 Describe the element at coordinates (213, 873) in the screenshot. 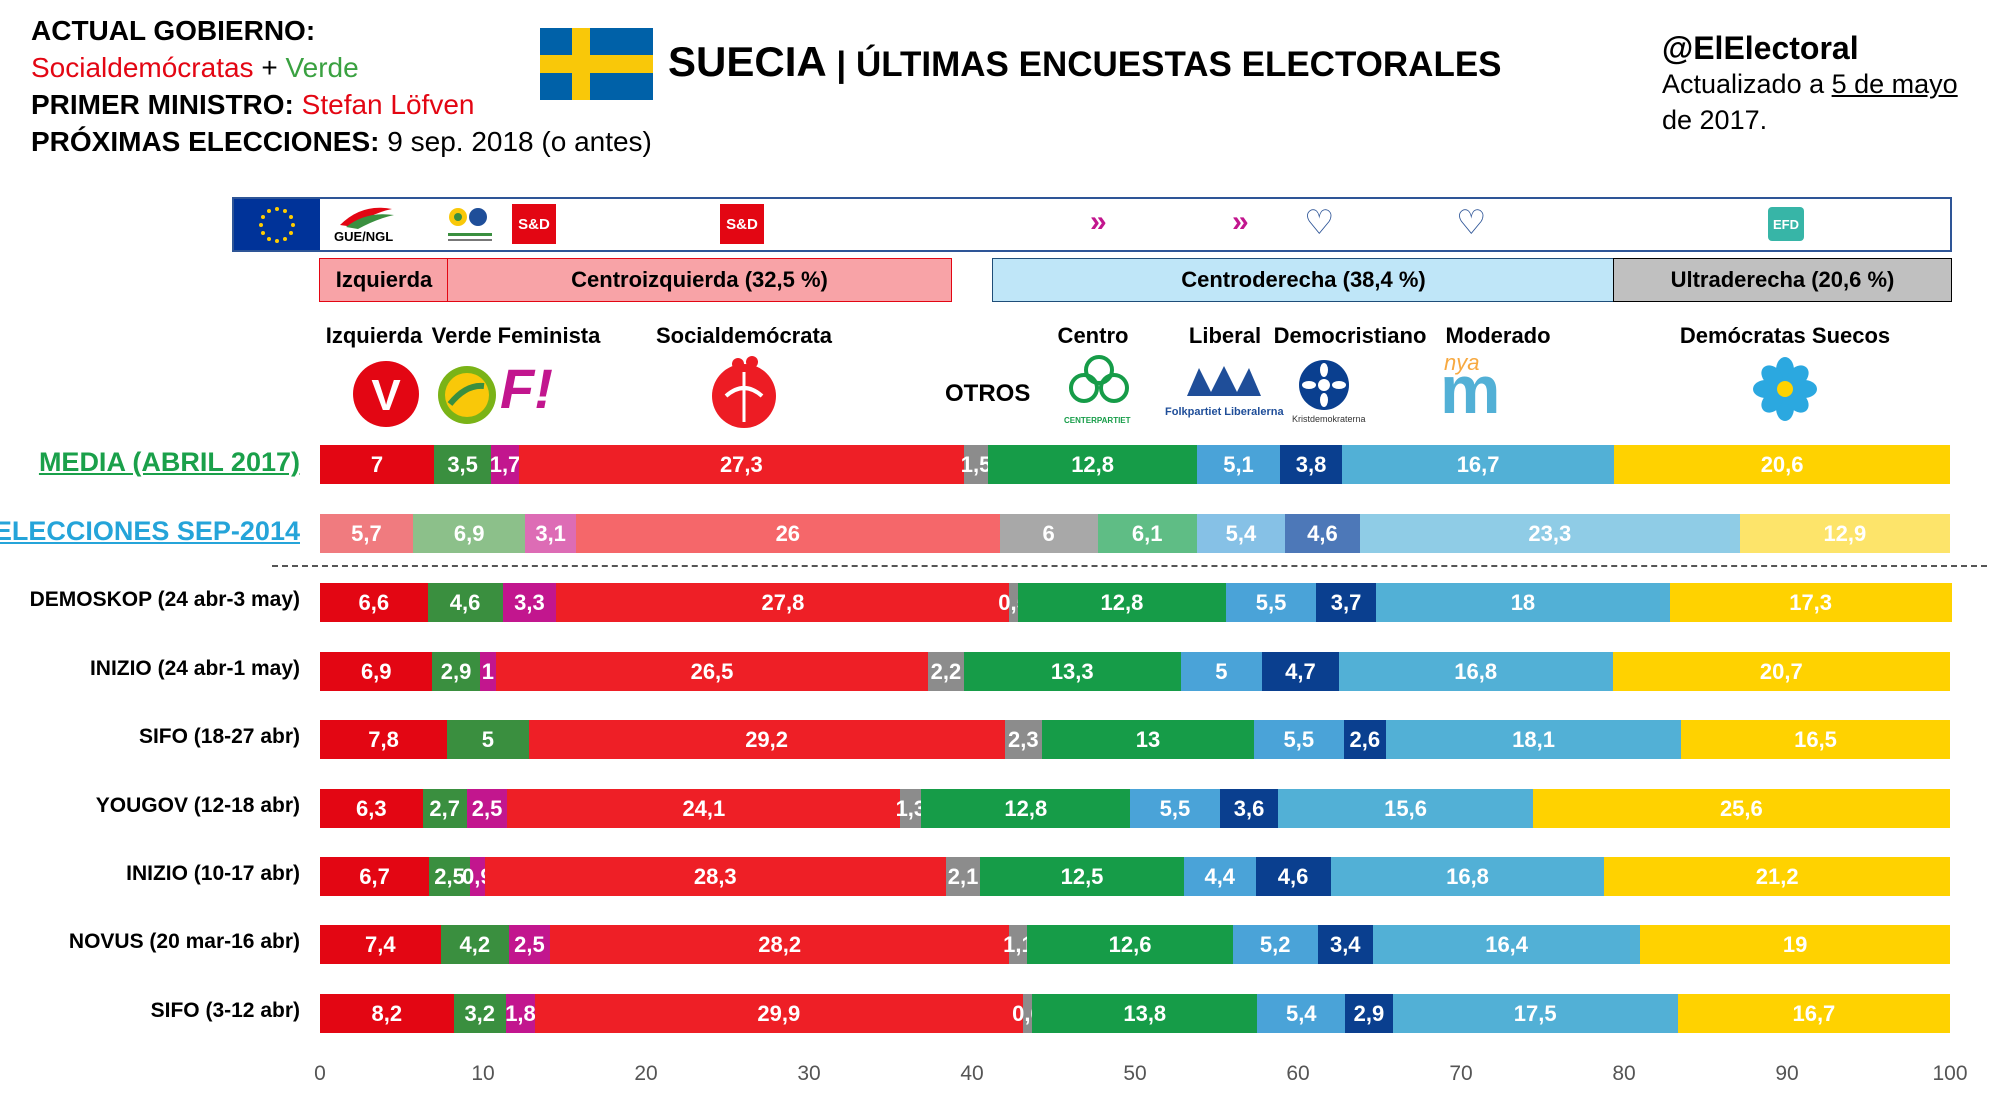

I see `row-label: INIZIO (10-17 abr)` at that location.